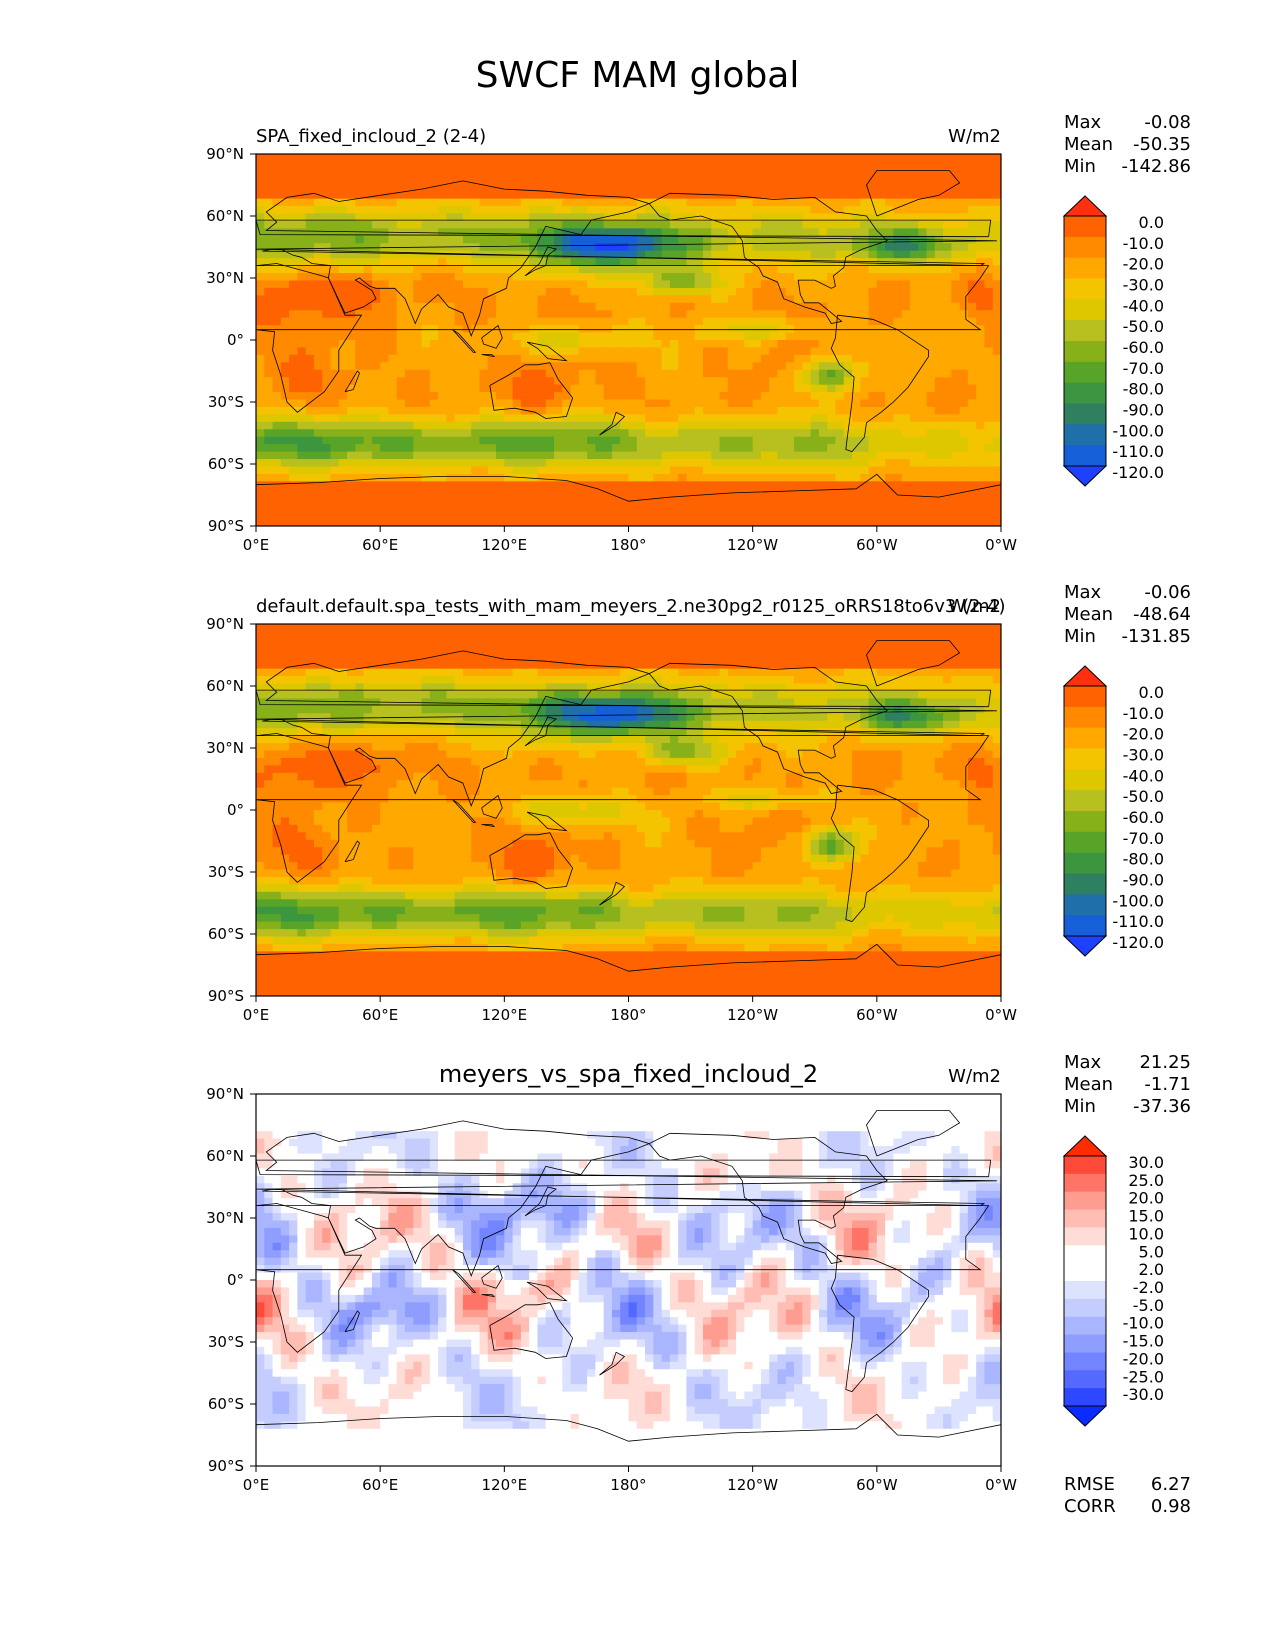 The height and width of the screenshot is (1650, 1275). What do you see at coordinates (371, 136) in the screenshot?
I see `panel-title: SPA_fixed_incloud_2 (2-4)` at bounding box center [371, 136].